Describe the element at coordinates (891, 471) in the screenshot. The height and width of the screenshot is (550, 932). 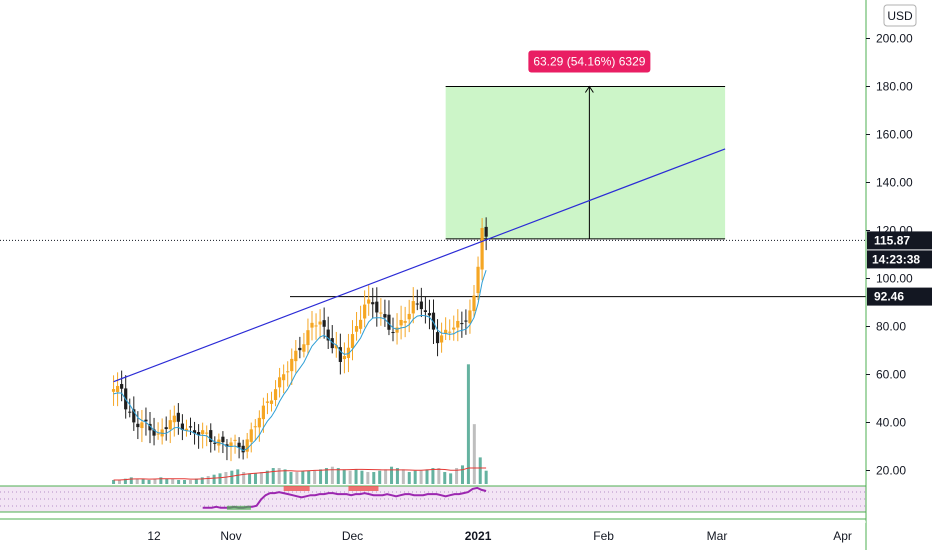
I see `y-tick-label: 20.00` at that location.